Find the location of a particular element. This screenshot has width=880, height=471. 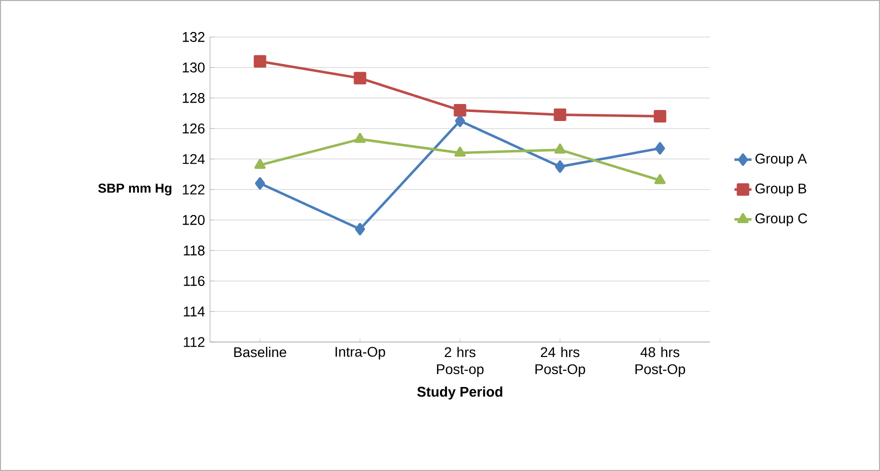

y-tick-label: 132 is located at coordinates (193, 37).